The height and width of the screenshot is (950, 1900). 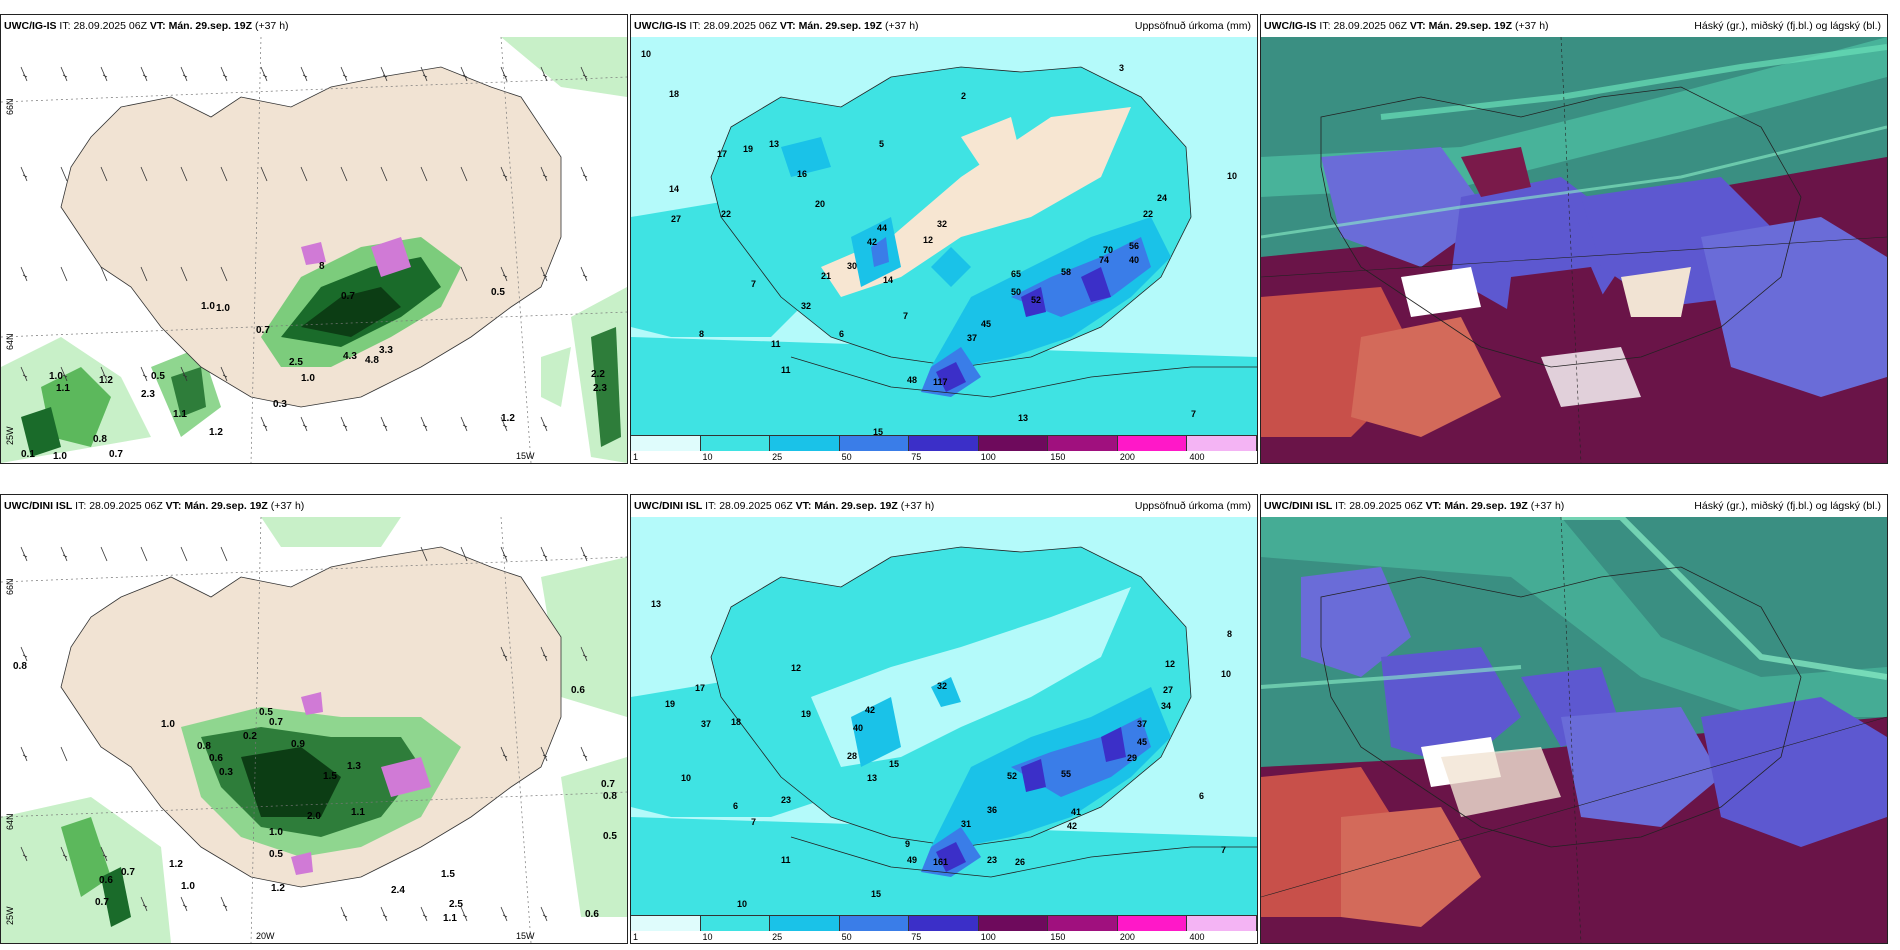 I want to click on value-label: 21, so click(x=826, y=276).